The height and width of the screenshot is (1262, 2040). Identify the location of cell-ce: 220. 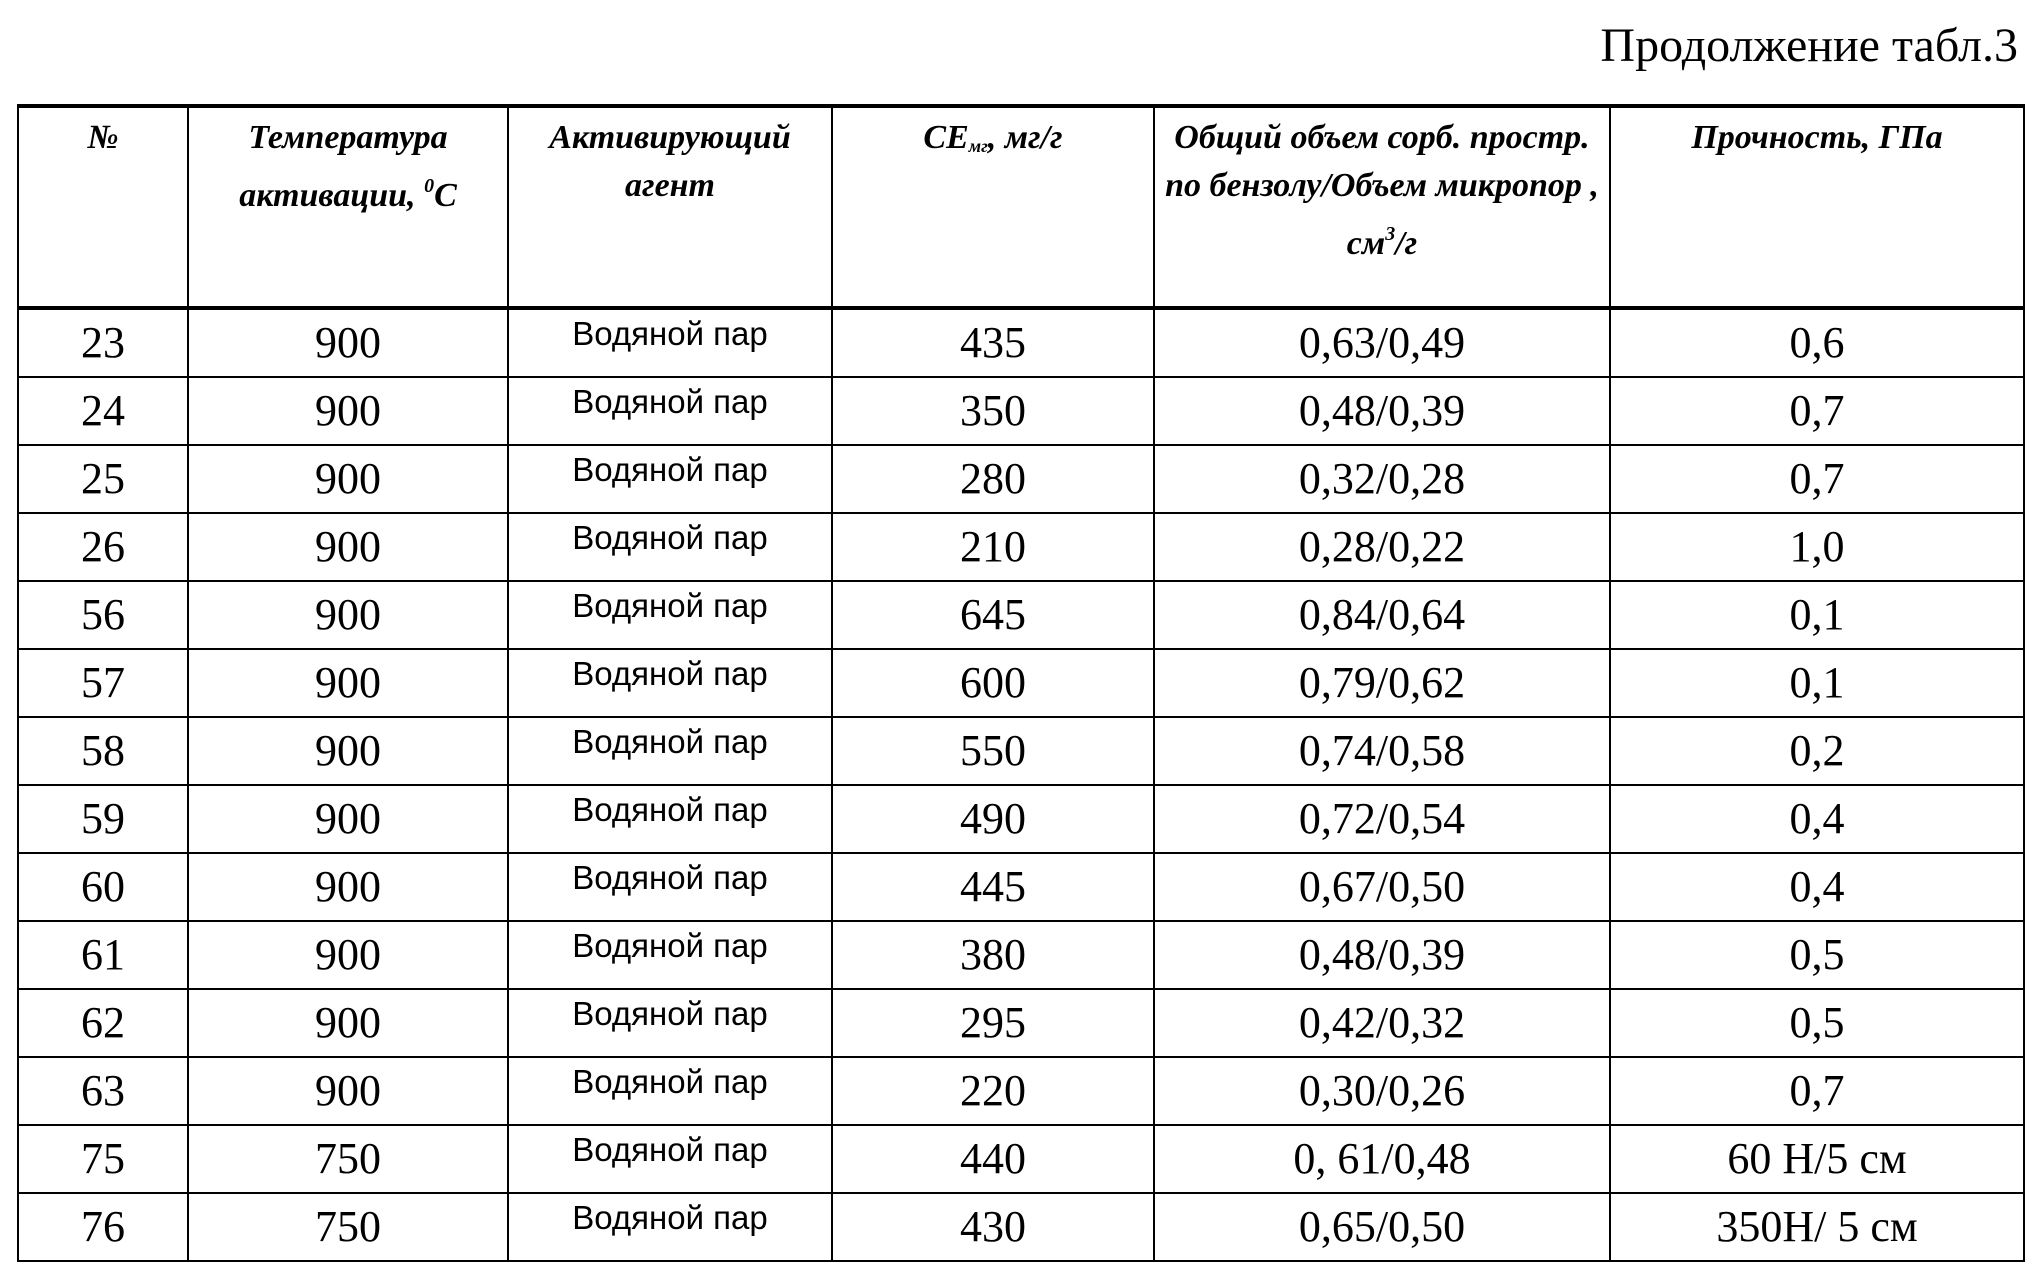
(993, 1091).